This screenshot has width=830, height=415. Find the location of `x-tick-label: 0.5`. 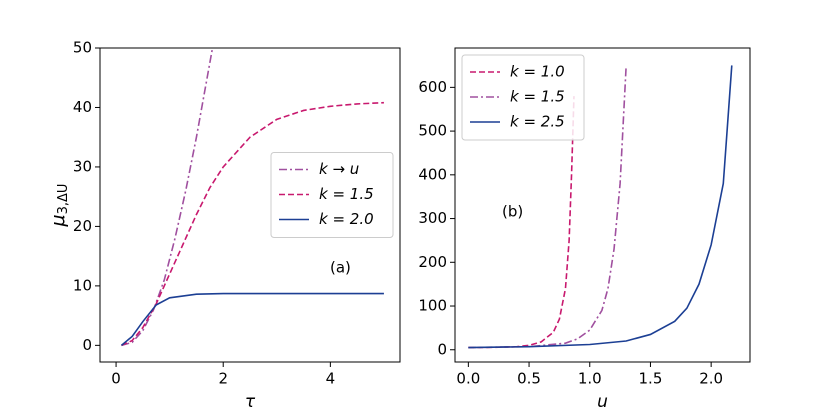

x-tick-label: 0.5 is located at coordinates (529, 379).